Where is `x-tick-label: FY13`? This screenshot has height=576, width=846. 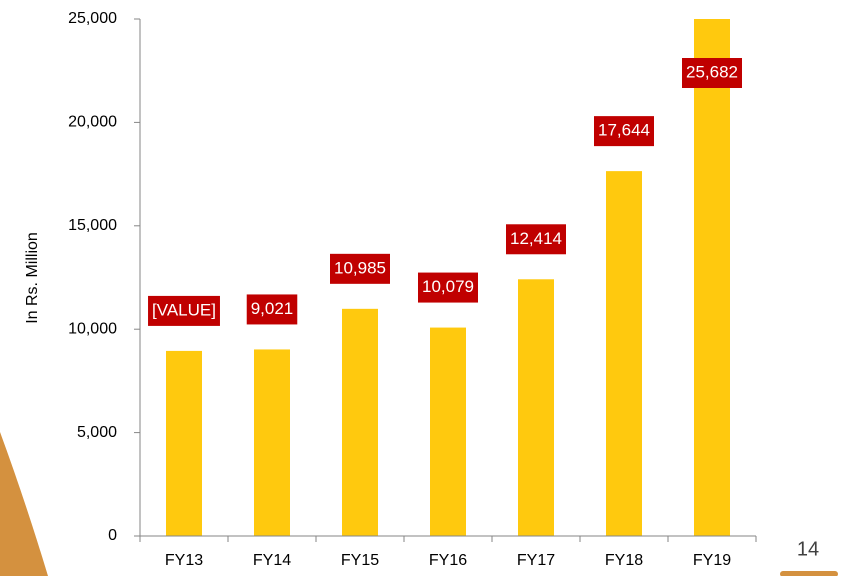 x-tick-label: FY13 is located at coordinates (184, 560).